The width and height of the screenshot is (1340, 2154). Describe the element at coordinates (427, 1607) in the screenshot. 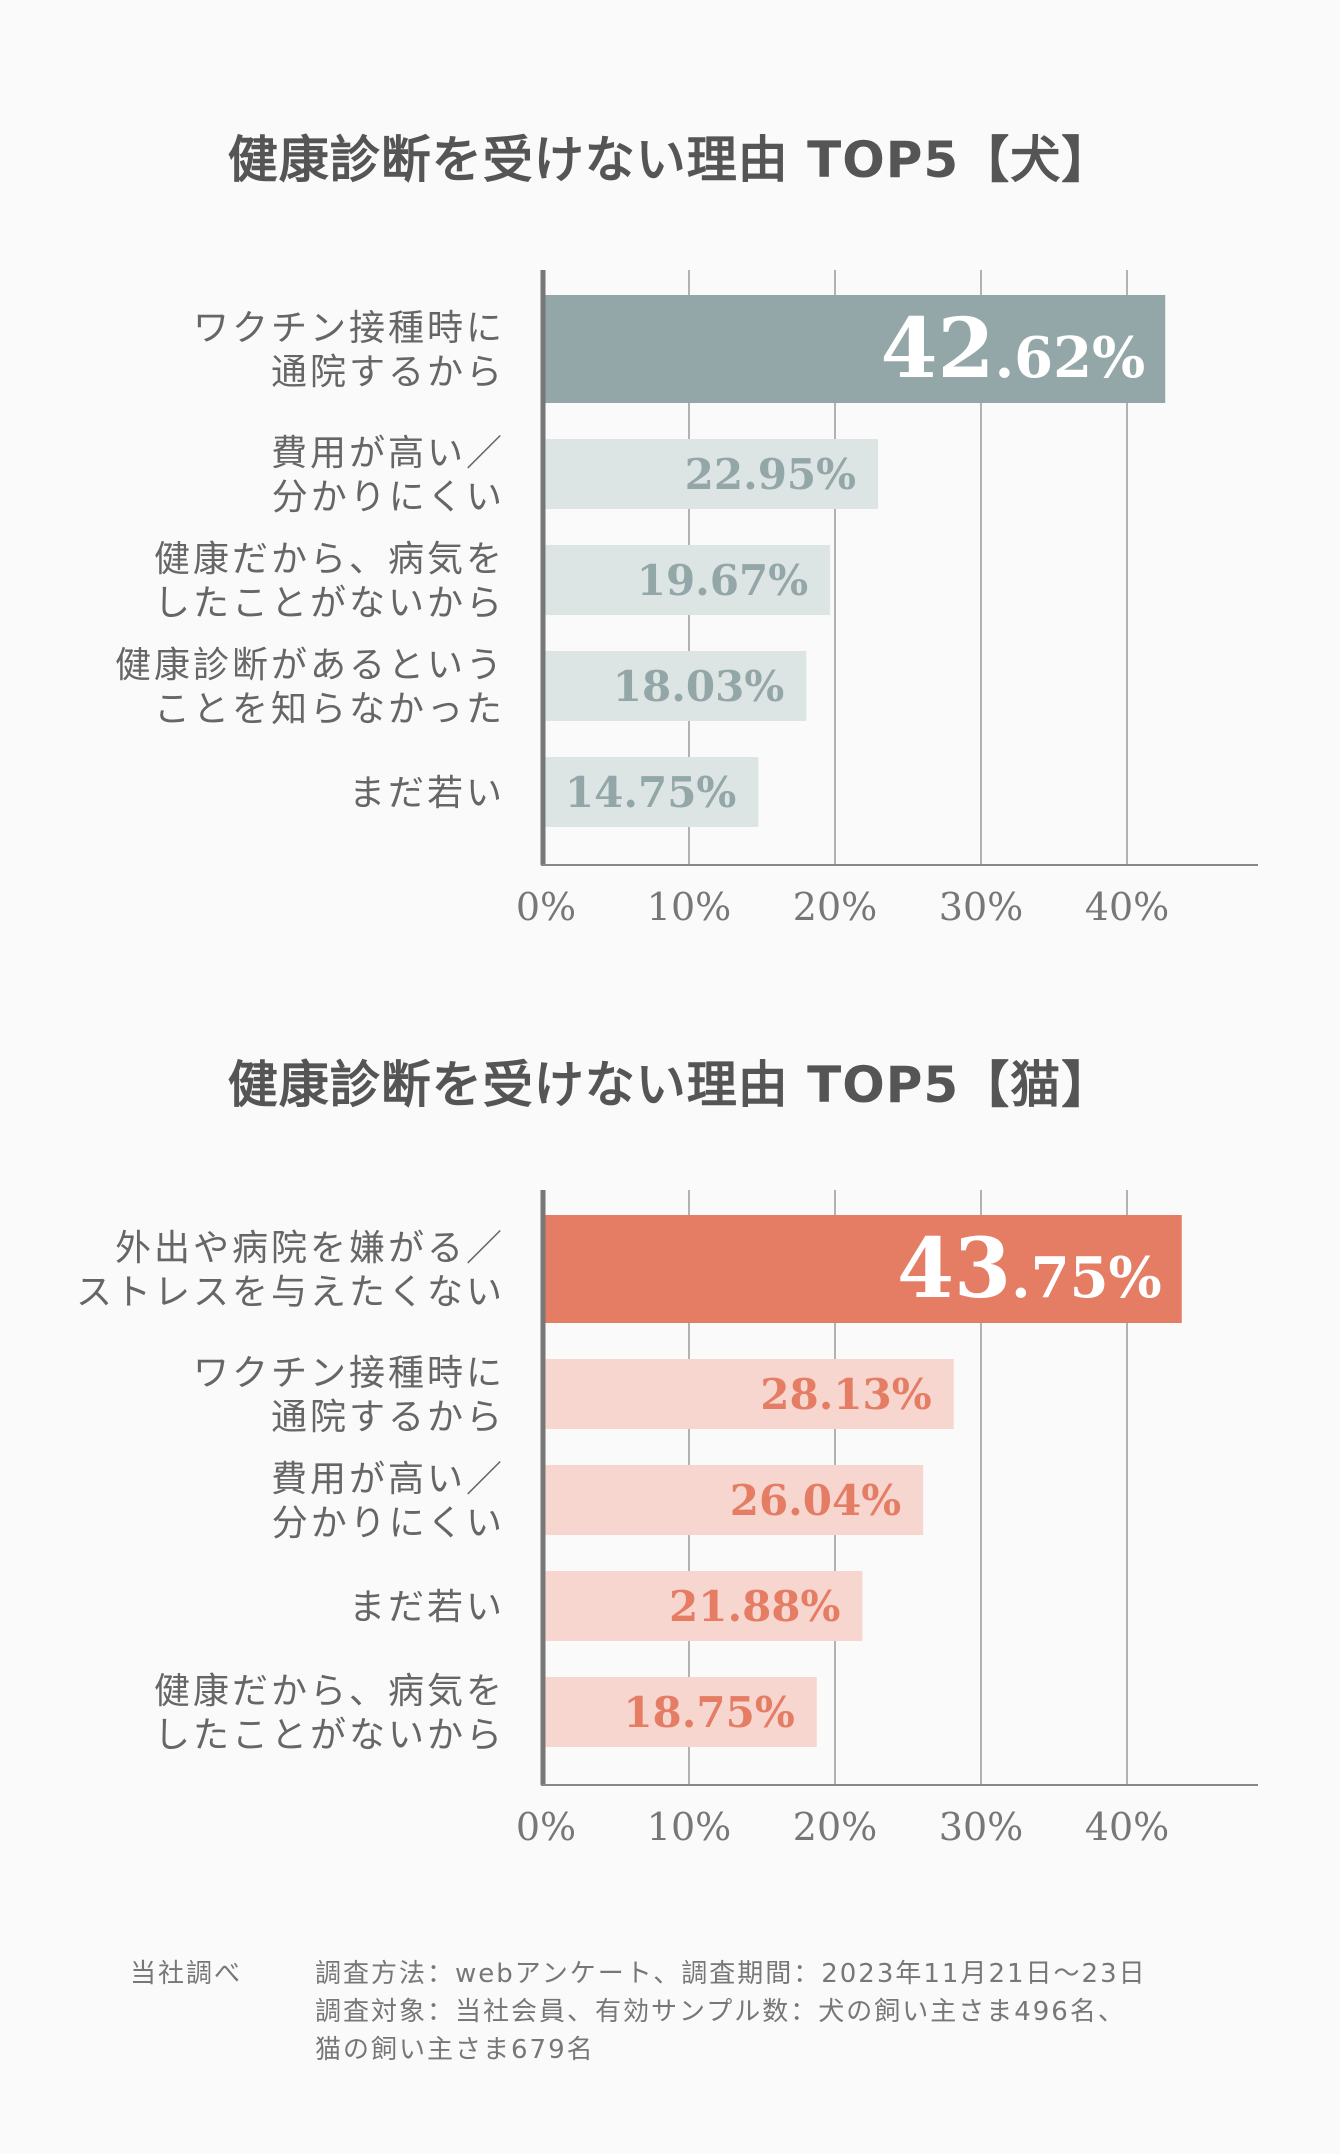

I see `cat-category-label: まだ若い` at that location.